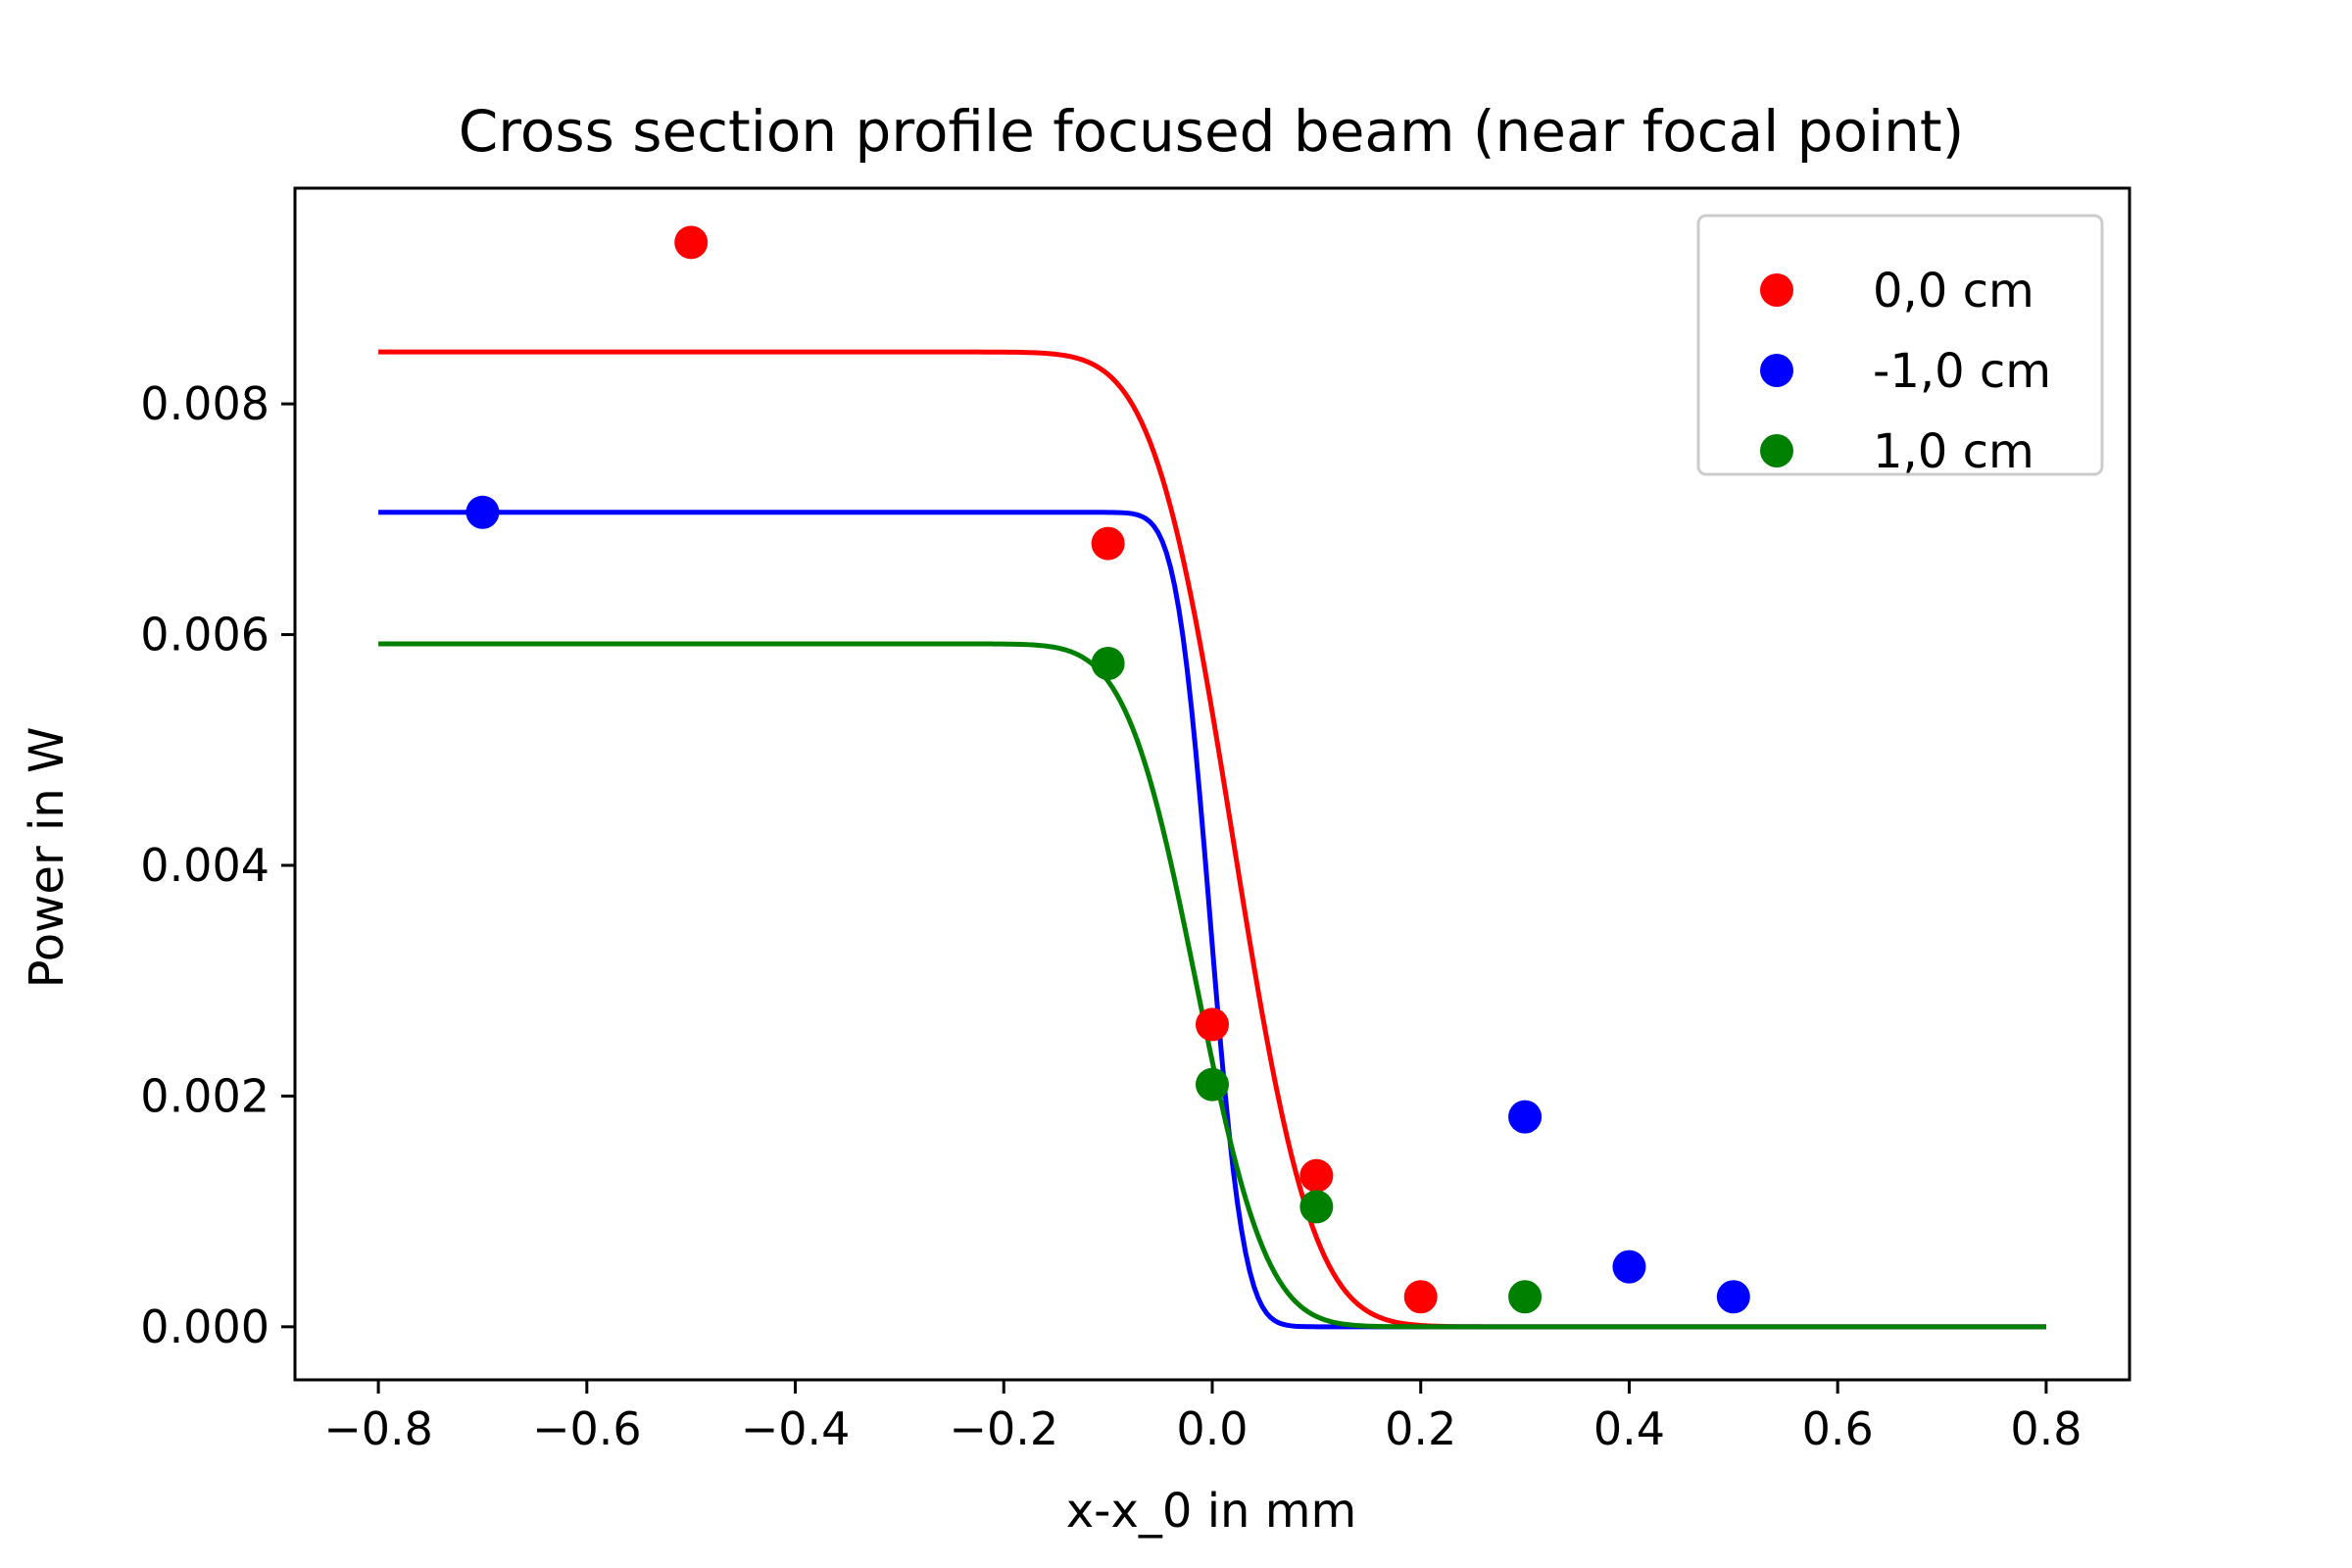  Describe the element at coordinates (205, 635) in the screenshot. I see `y-tick-label: 0.006` at that location.